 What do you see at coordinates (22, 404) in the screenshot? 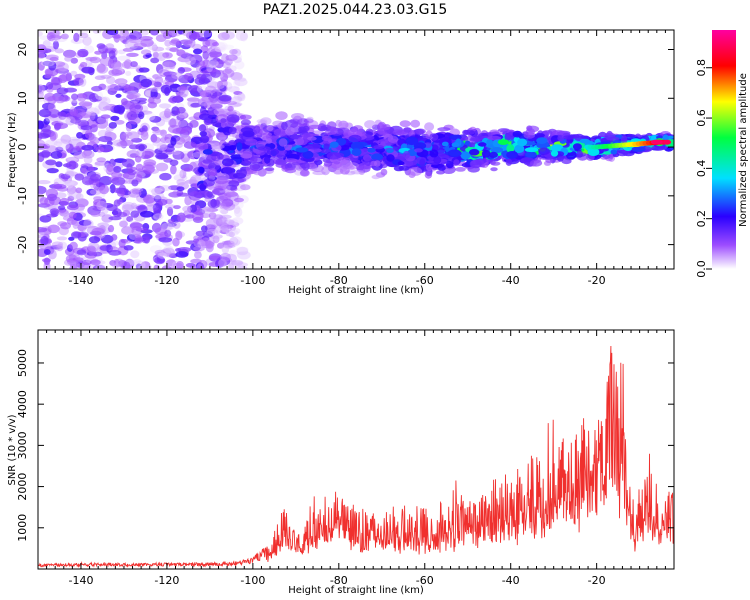
I see `snr-y-tick-label: 4000` at bounding box center [22, 404].